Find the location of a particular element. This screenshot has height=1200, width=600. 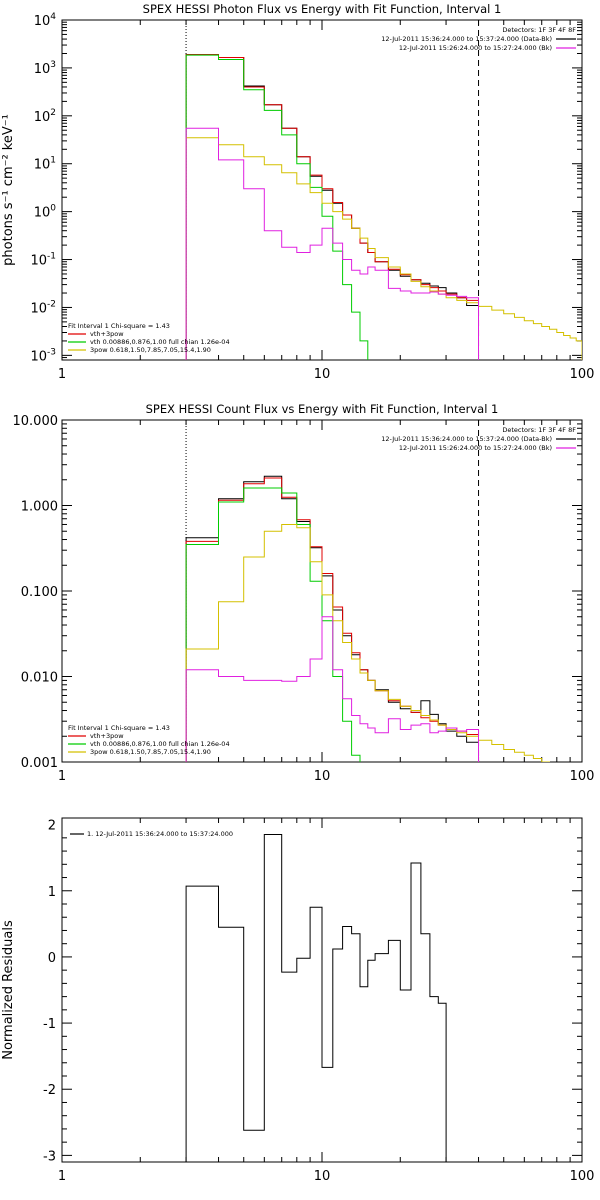

series-0-step-line is located at coordinates (316, 998).